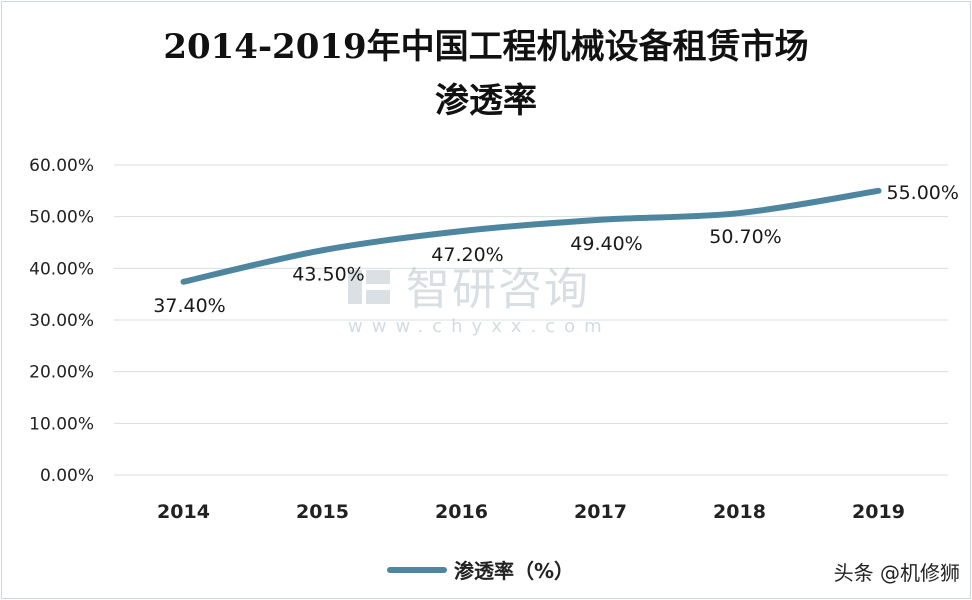 The image size is (972, 600). What do you see at coordinates (606, 244) in the screenshot?
I see `data-label: 49.40%` at bounding box center [606, 244].